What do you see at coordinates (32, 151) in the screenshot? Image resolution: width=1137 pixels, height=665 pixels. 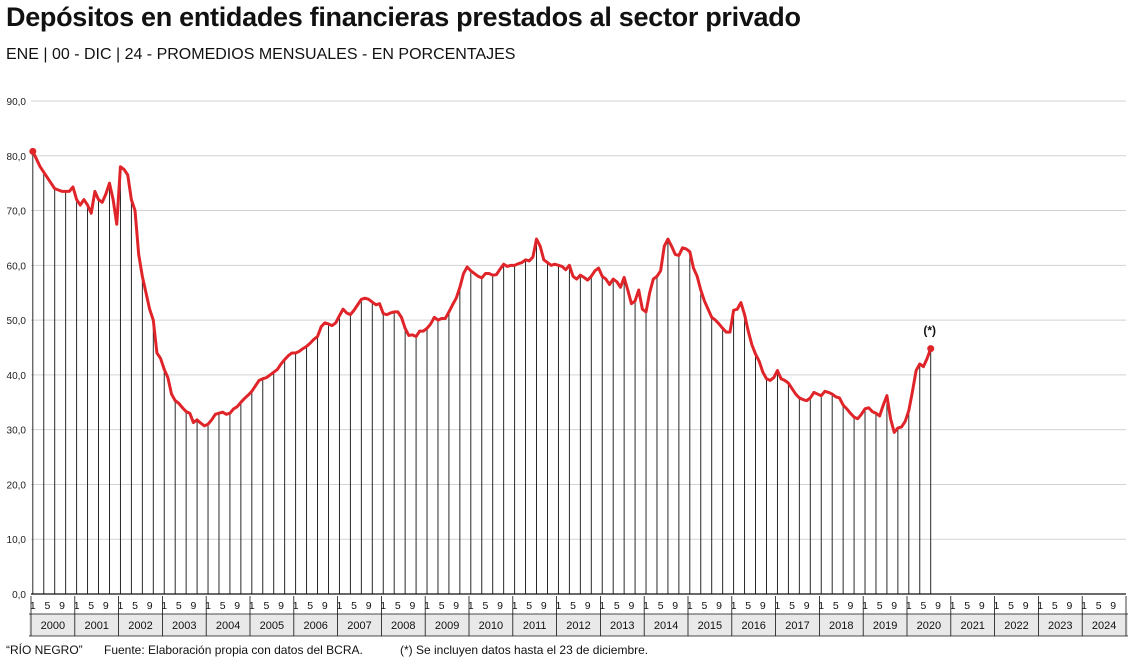 I see `series-start-marker` at bounding box center [32, 151].